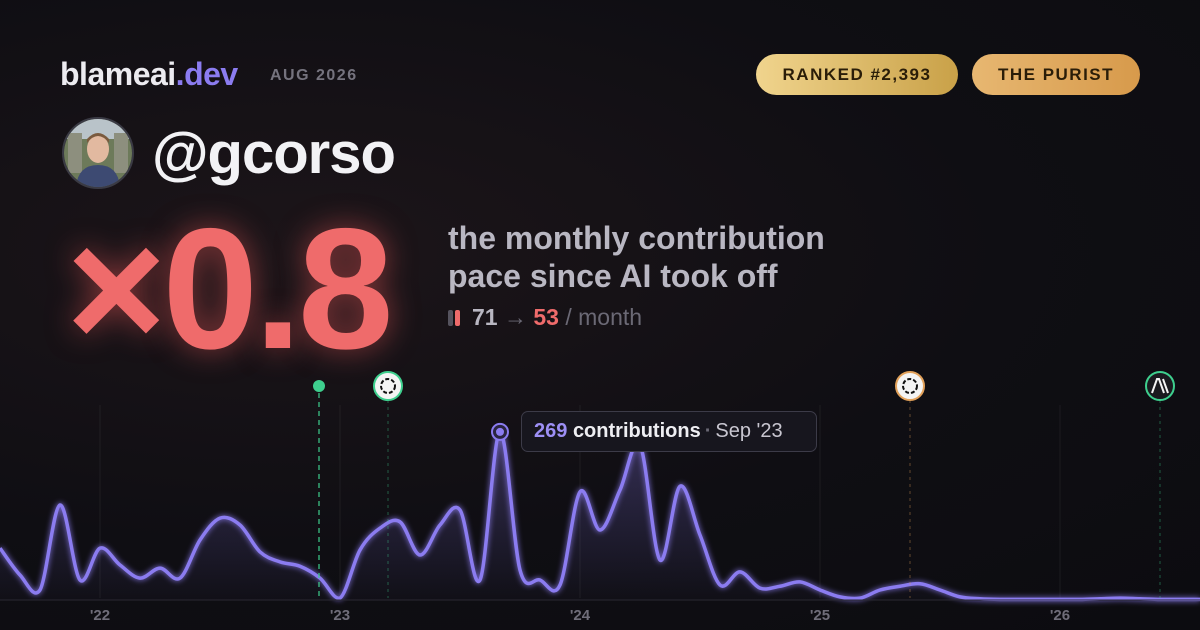 Image resolution: width=1200 pixels, height=630 pixels. I want to click on before-icon, so click(450, 318).